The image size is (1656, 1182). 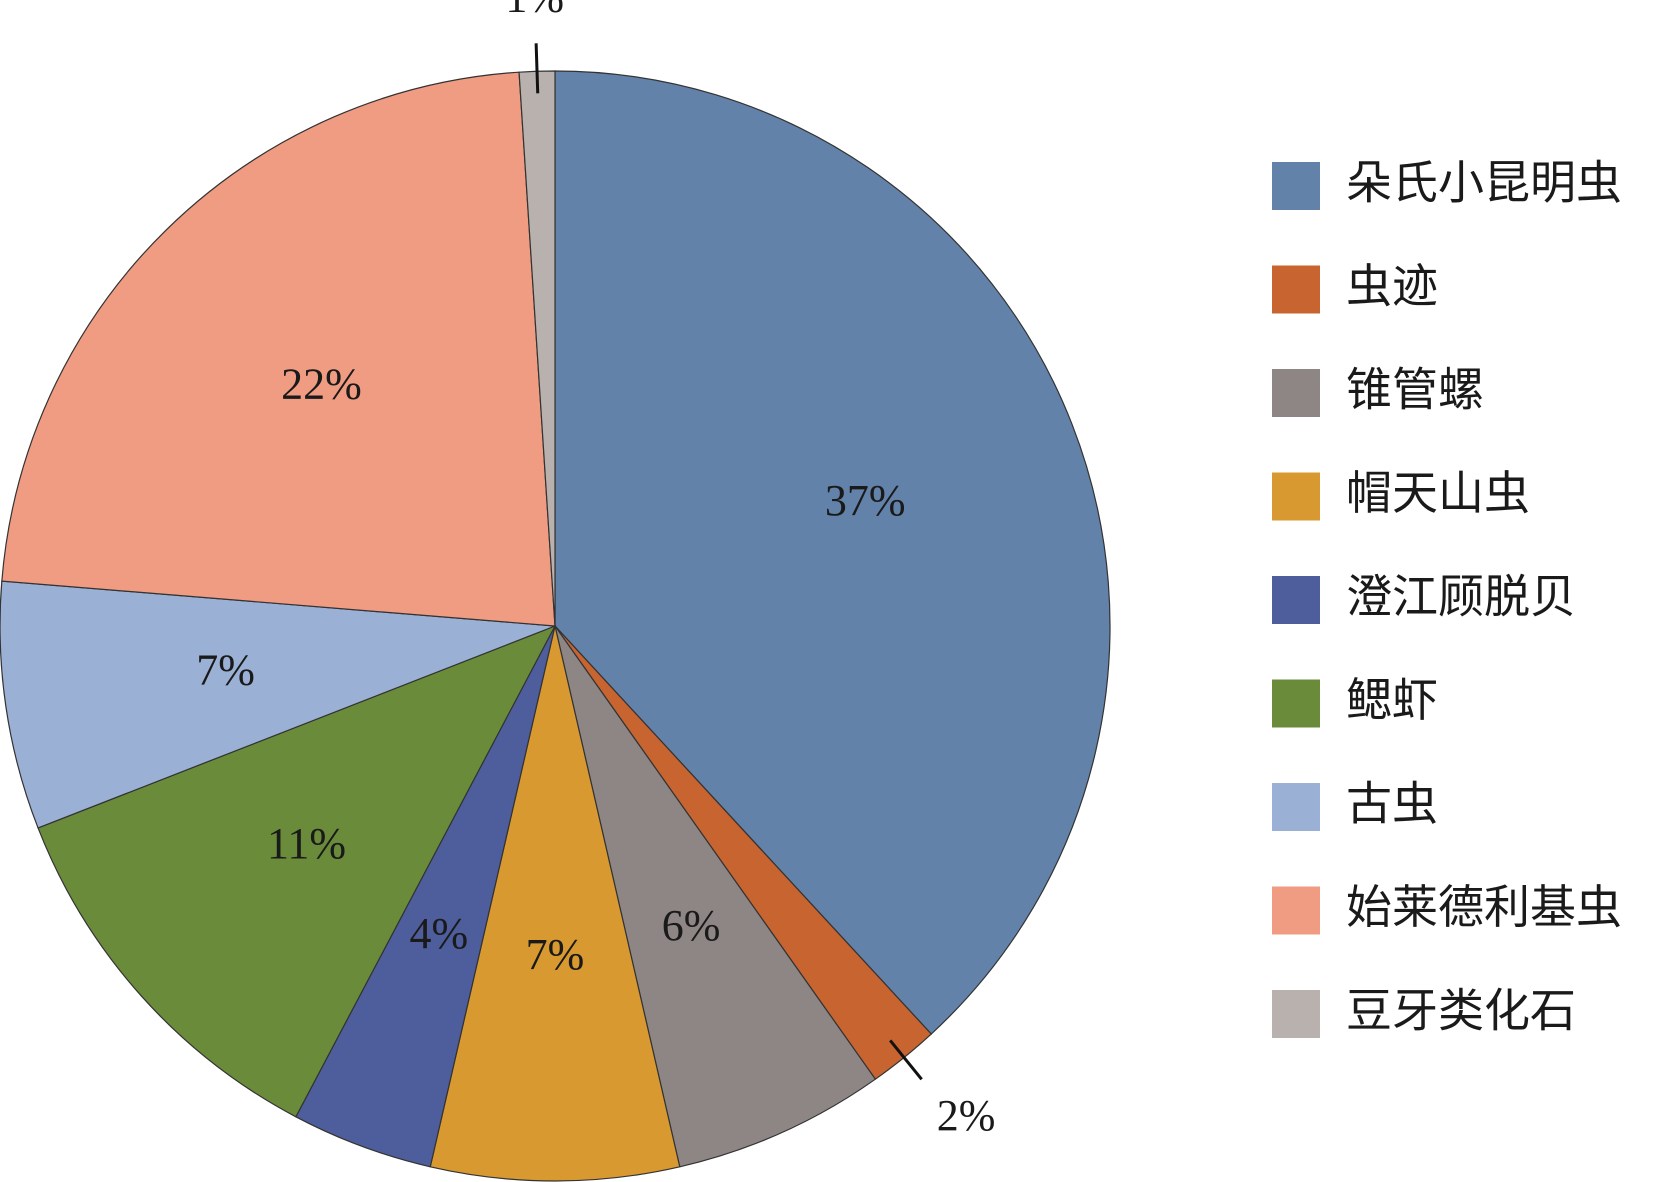 What do you see at coordinates (439, 933) in the screenshot?
I see `slice-label-4: 4%` at bounding box center [439, 933].